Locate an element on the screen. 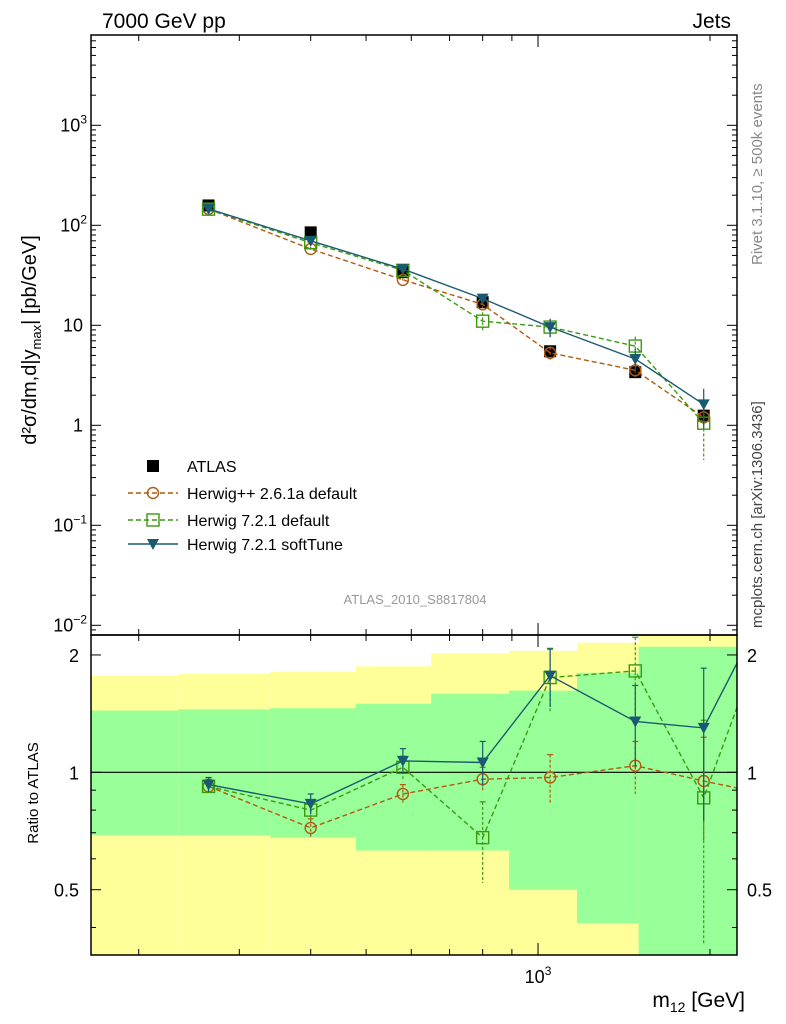 Image resolution: width=786 pixels, height=1024 pixels. main-ytick-label-exp: −2 is located at coordinates (80, 619).